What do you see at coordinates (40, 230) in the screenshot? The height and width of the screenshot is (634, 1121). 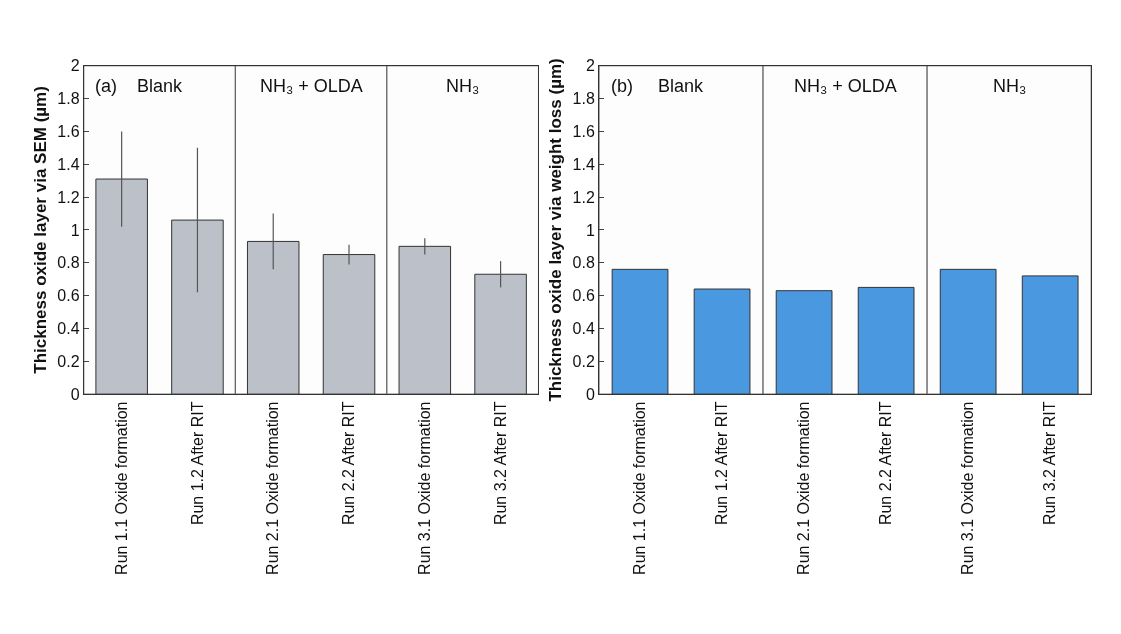 I see `y-axis-title: Thickness oxide layer via SEM (µm)` at bounding box center [40, 230].